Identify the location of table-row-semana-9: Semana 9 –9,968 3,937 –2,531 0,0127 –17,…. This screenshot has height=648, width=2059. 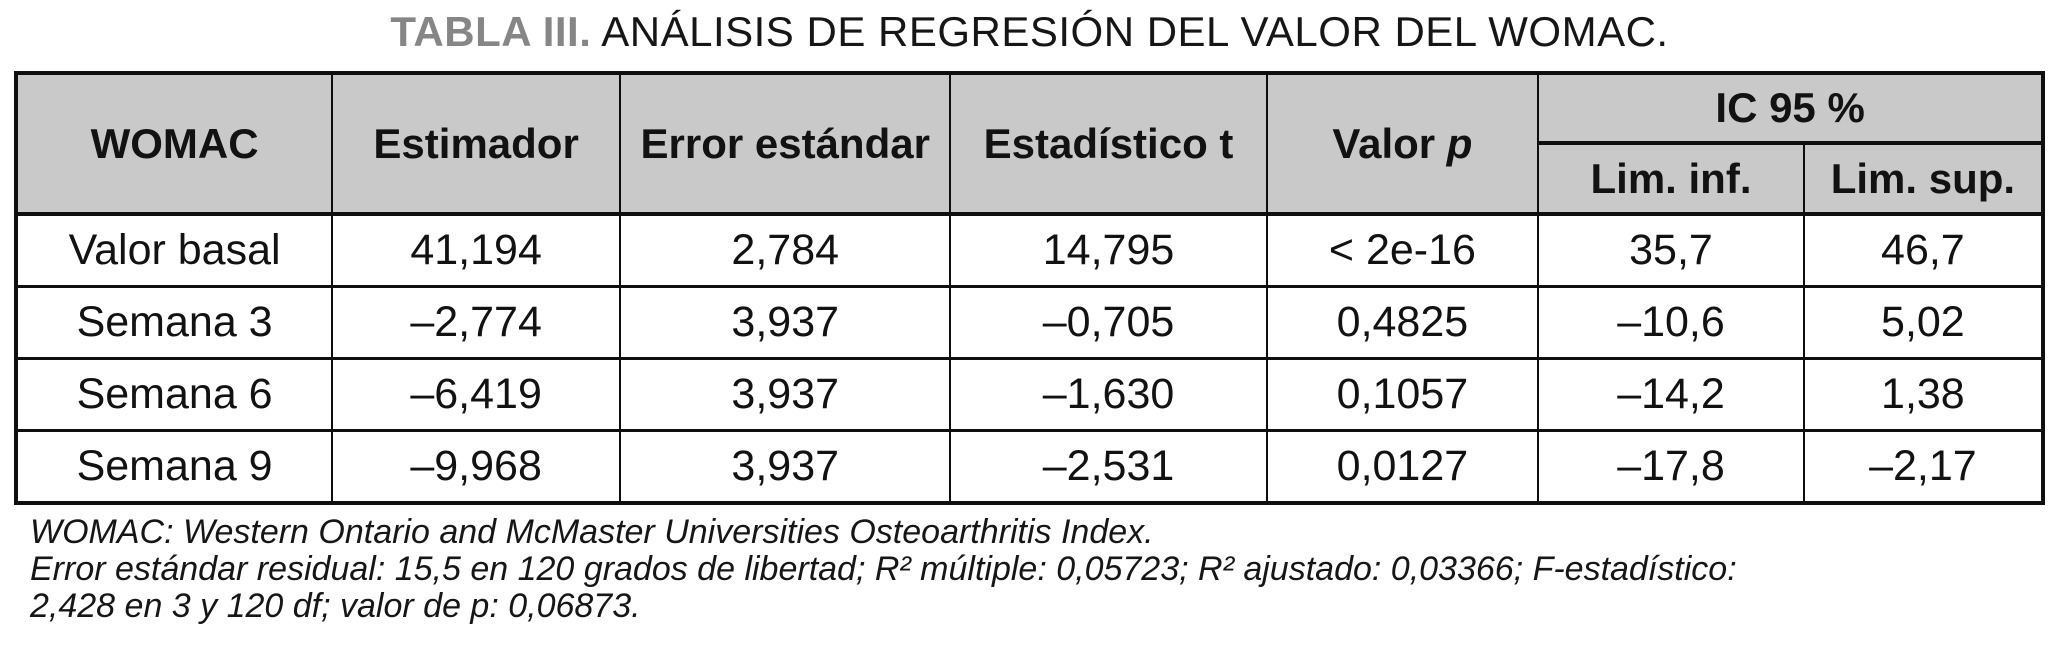
(1029, 467).